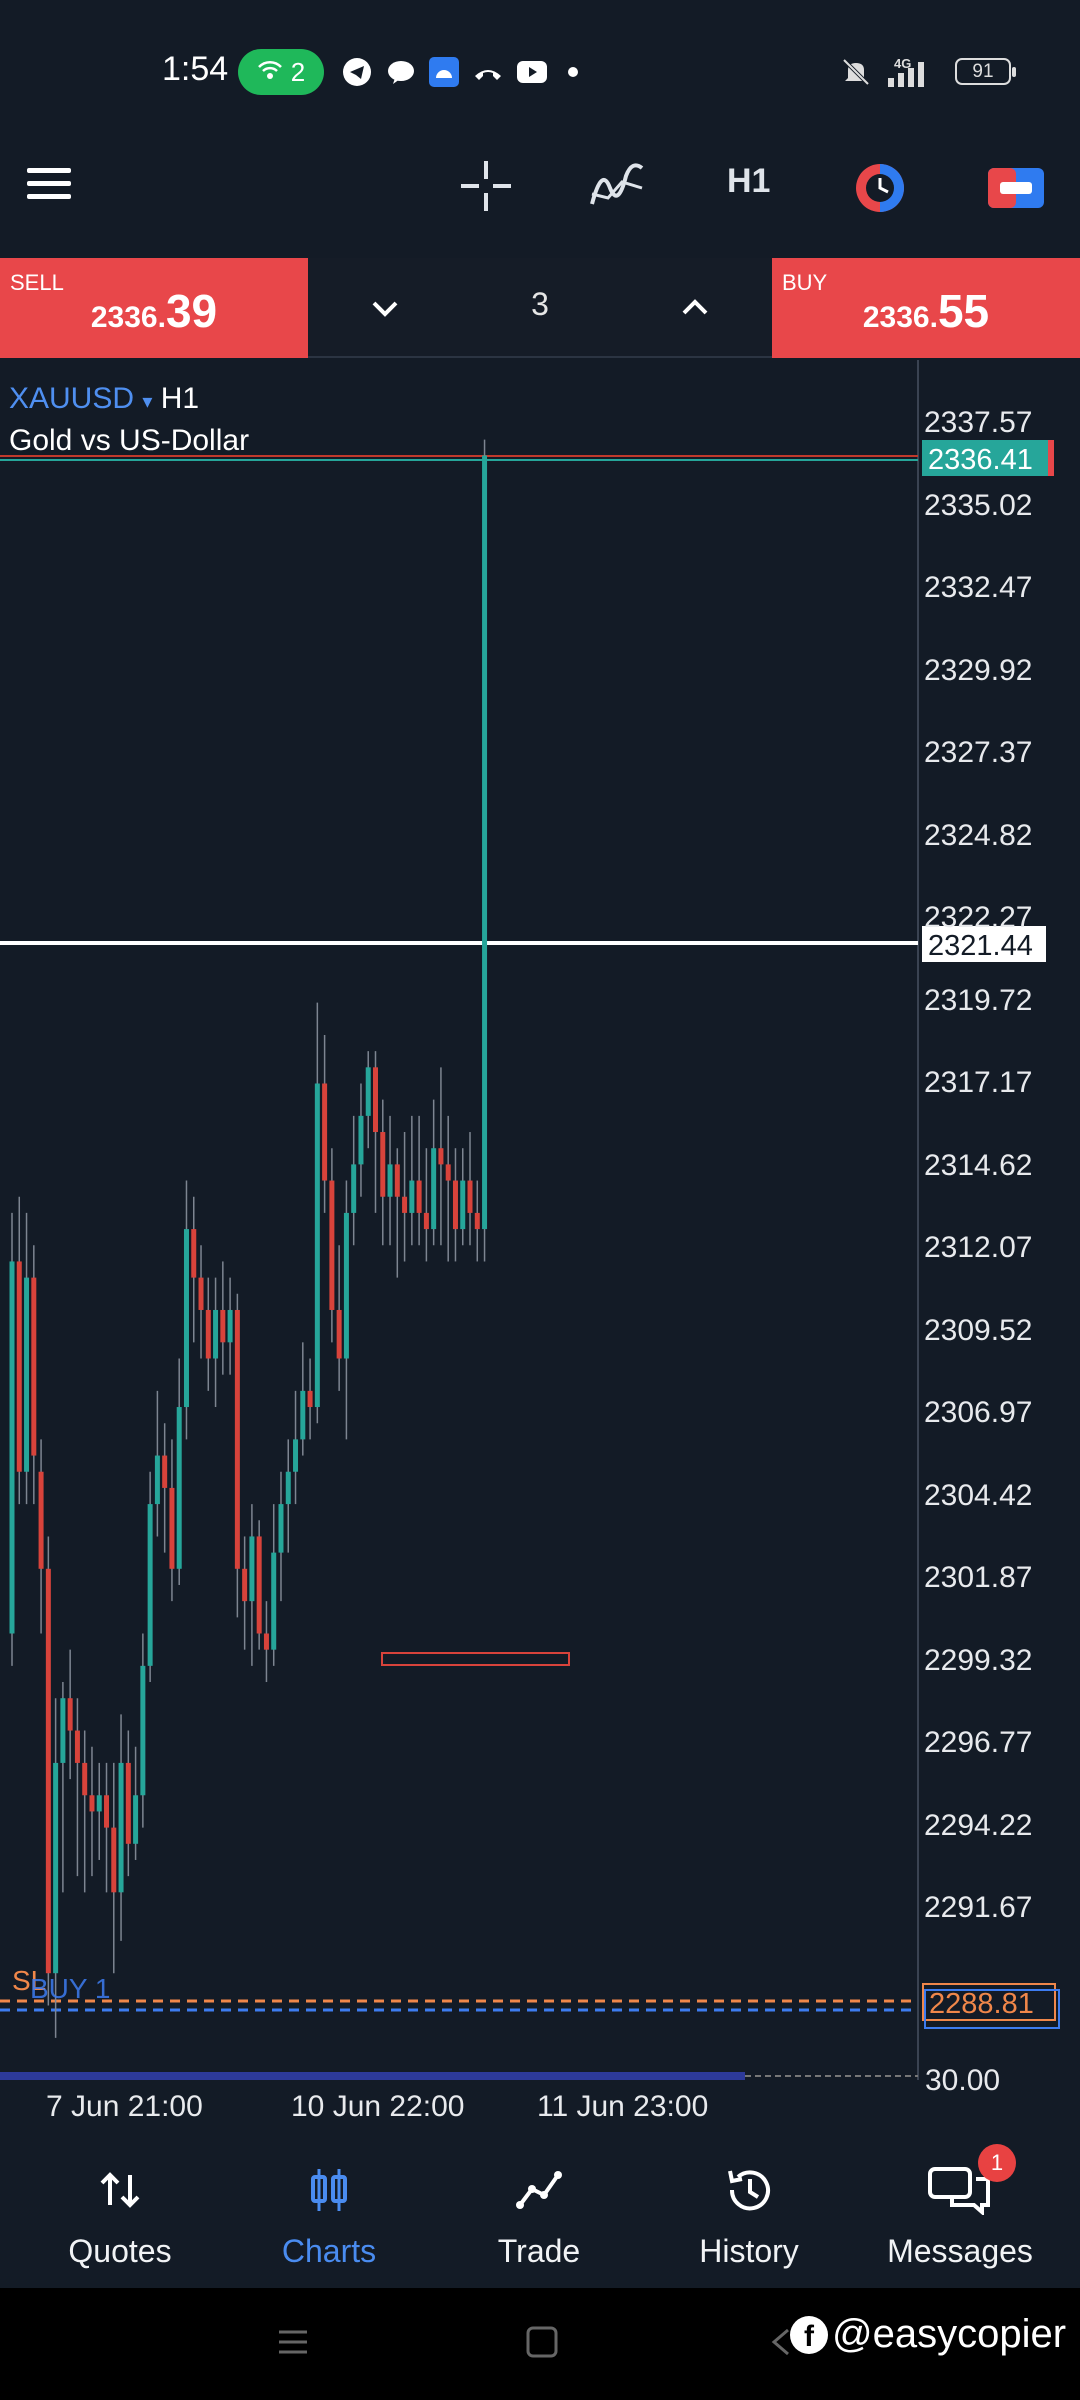 This screenshot has height=2400, width=1080. Describe the element at coordinates (928, 2334) in the screenshot. I see `watermark: f @easycopier` at that location.